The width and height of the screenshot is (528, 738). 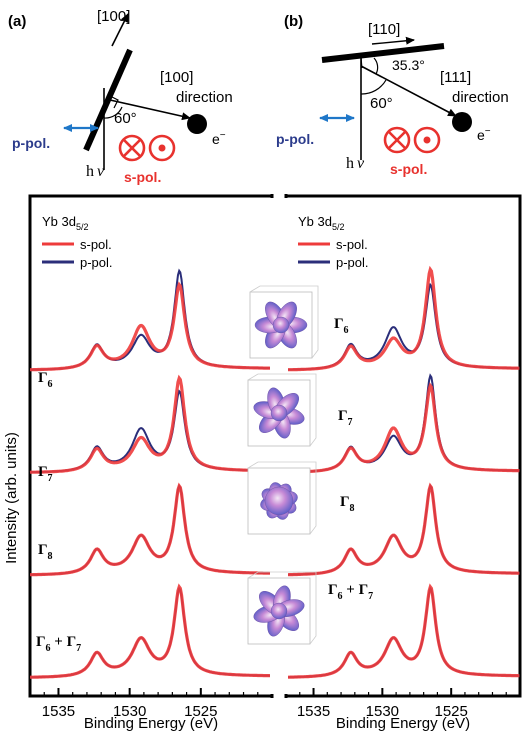 What do you see at coordinates (65, 223) in the screenshot?
I see `chart-title-a: Yb 3d5/2` at bounding box center [65, 223].